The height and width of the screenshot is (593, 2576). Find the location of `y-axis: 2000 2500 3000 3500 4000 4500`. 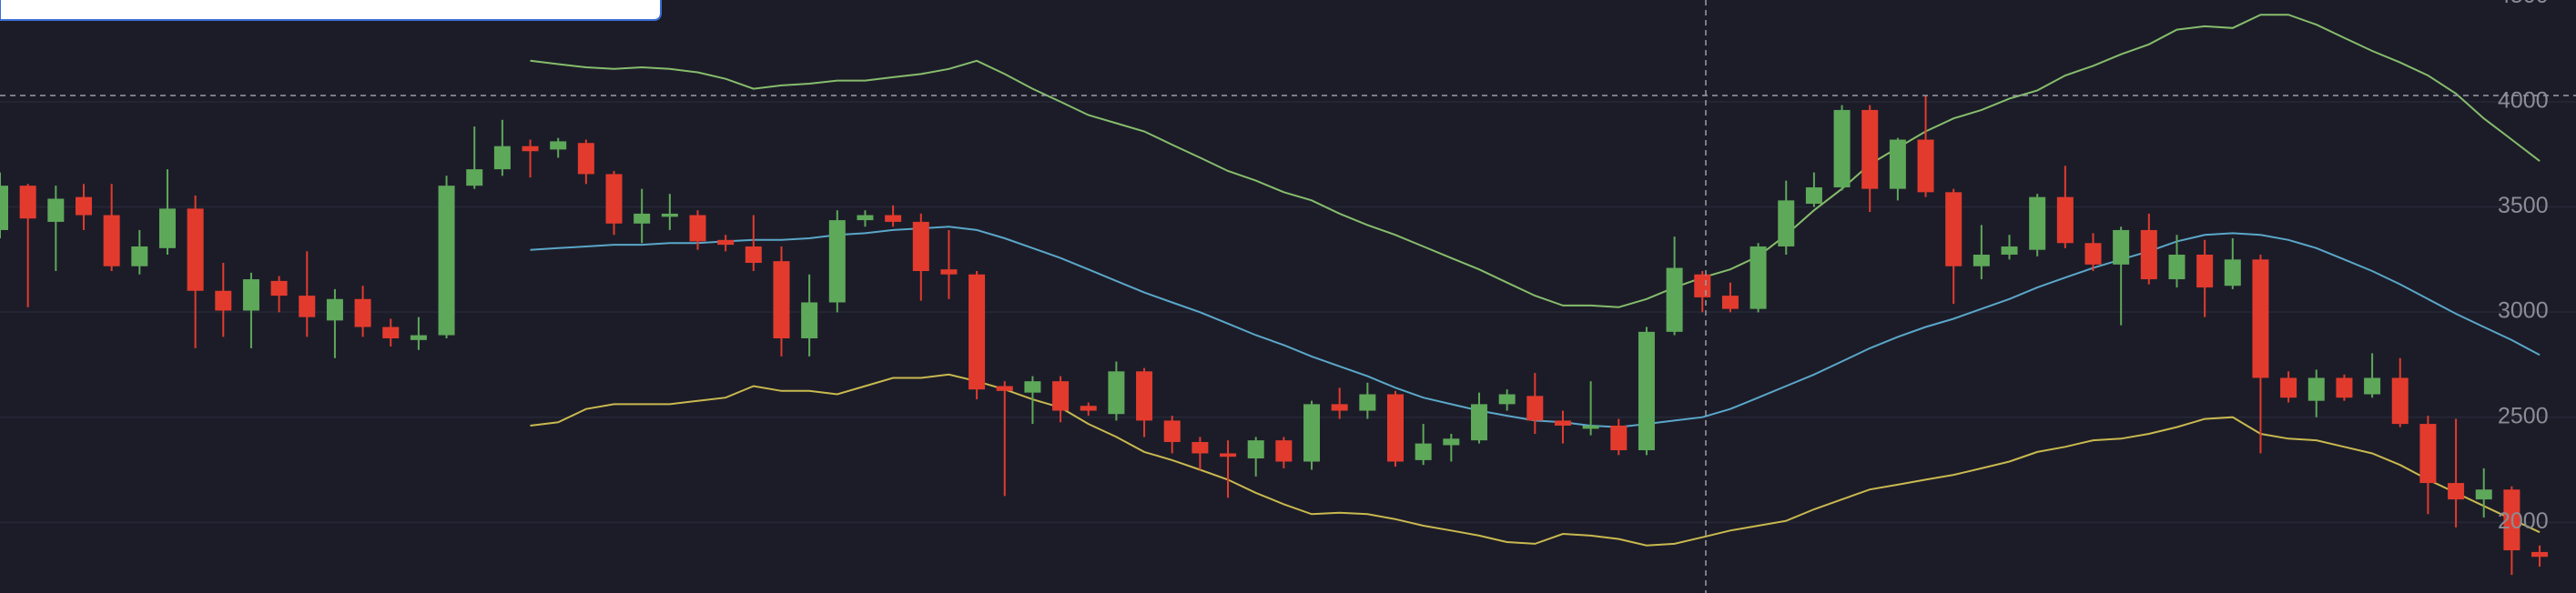

y-axis: 2000 2500 3000 3500 4000 4500 is located at coordinates (2523, 267).